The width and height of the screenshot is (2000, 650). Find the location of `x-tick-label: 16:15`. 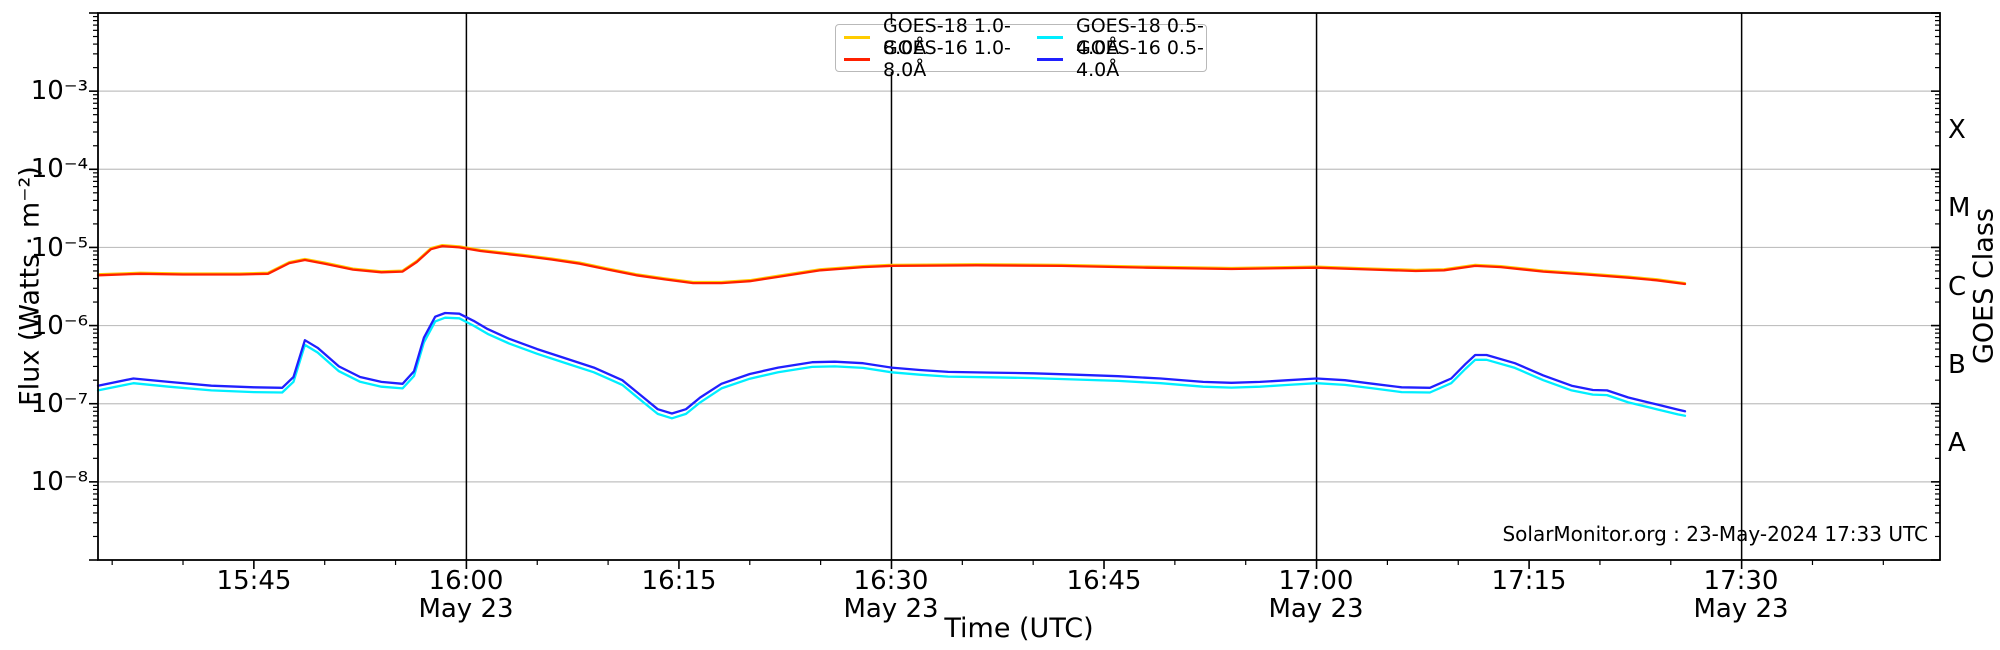

x-tick-label: 16:15 is located at coordinates (679, 581).